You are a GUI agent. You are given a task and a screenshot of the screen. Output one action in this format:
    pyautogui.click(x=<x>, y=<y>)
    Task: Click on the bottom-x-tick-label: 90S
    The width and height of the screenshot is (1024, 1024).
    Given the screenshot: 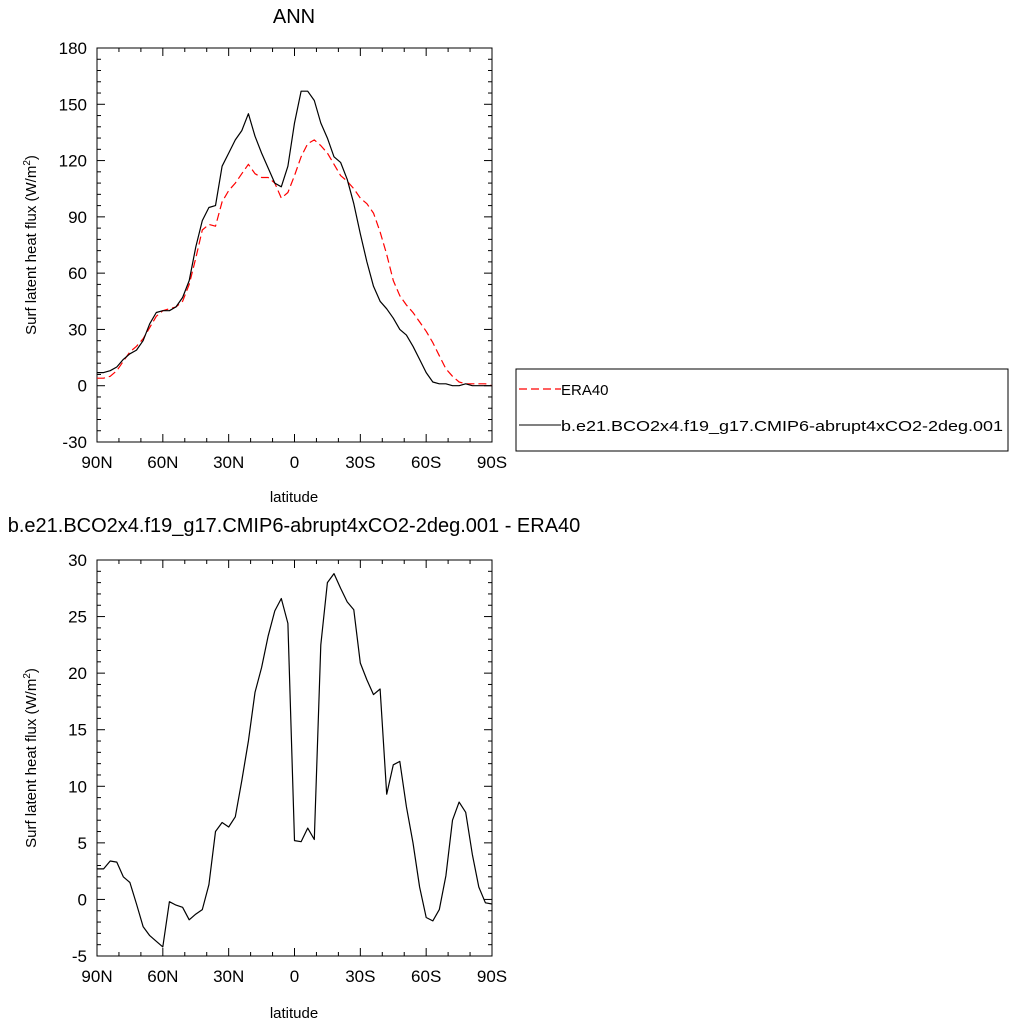 What is the action you would take?
    pyautogui.click(x=492, y=976)
    